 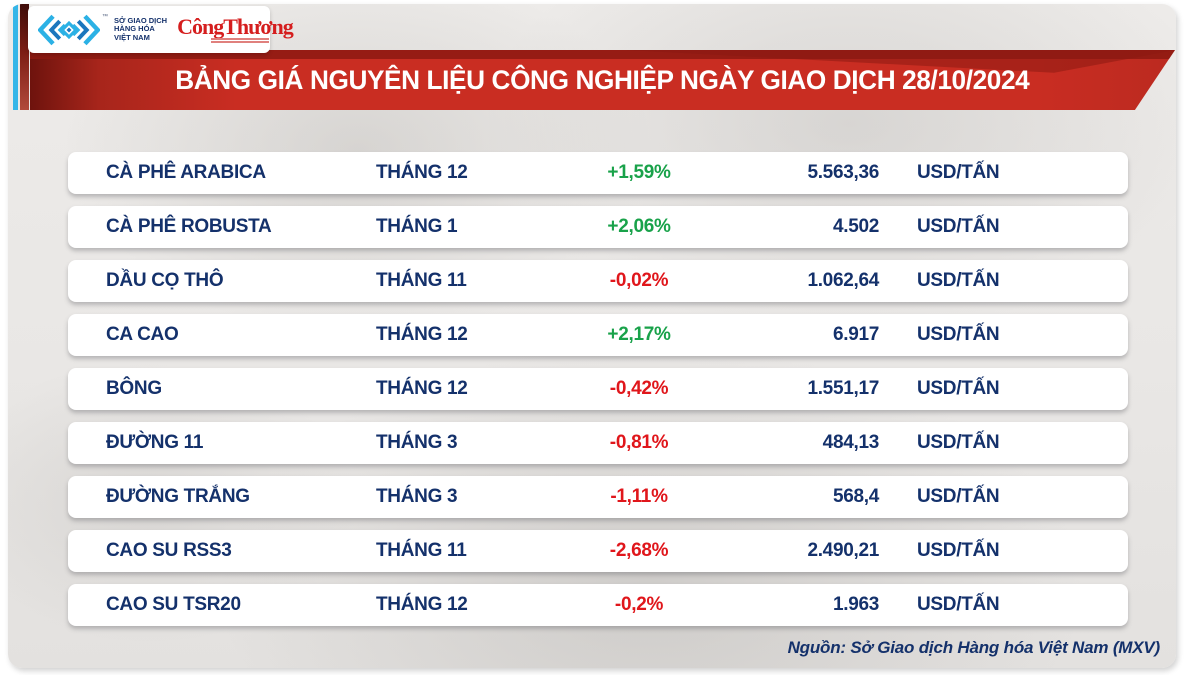 I want to click on trademark-mark: ™, so click(x=105, y=17).